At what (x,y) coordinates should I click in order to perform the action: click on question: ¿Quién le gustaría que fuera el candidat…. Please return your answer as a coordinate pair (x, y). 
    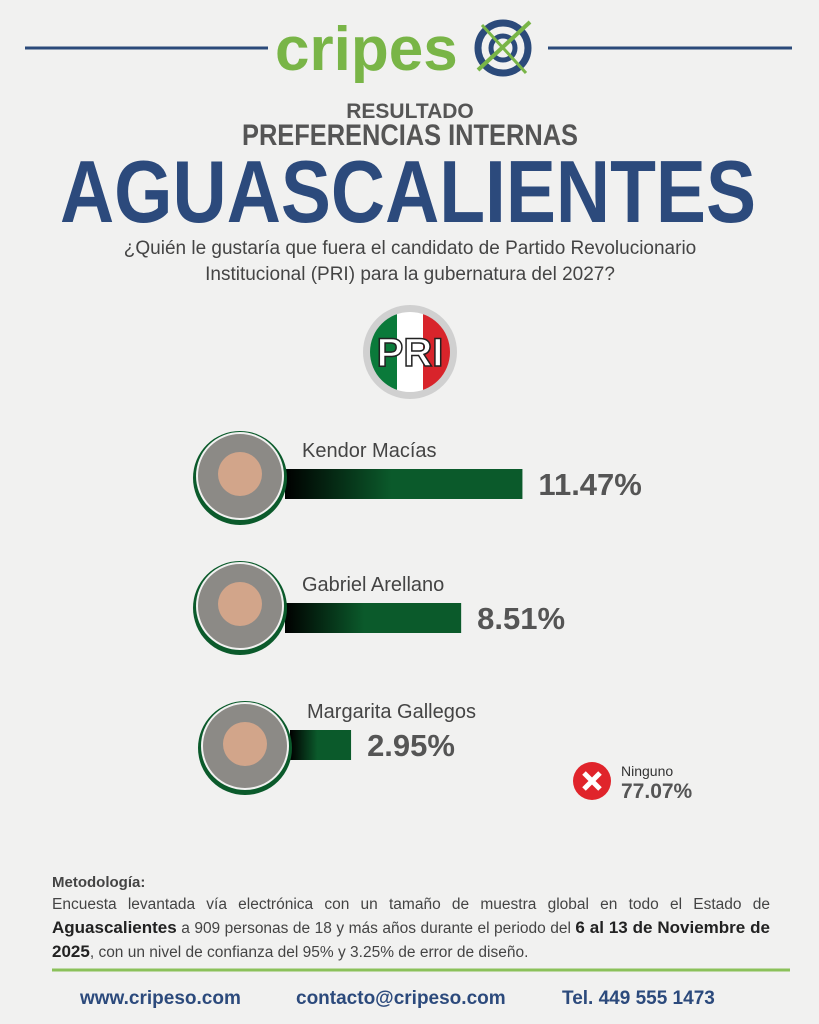
    Looking at the image, I should click on (410, 261).